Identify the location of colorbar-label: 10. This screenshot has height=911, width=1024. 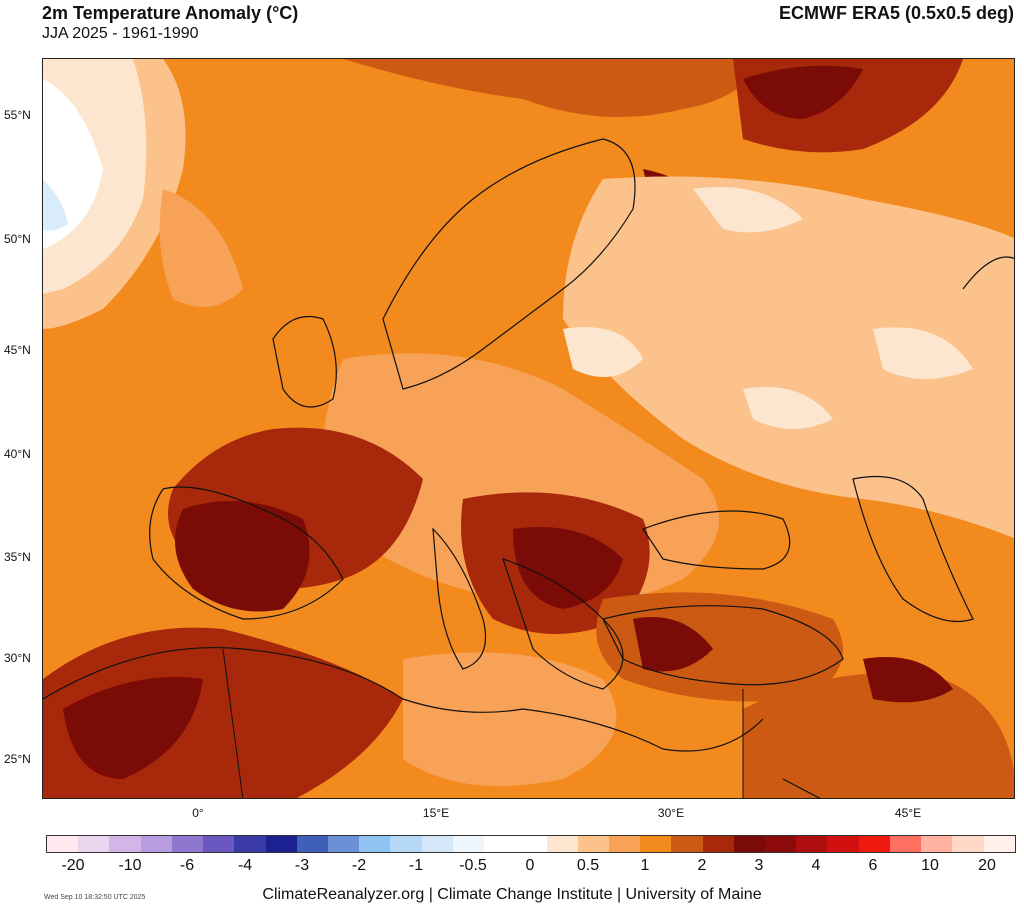
(930, 865).